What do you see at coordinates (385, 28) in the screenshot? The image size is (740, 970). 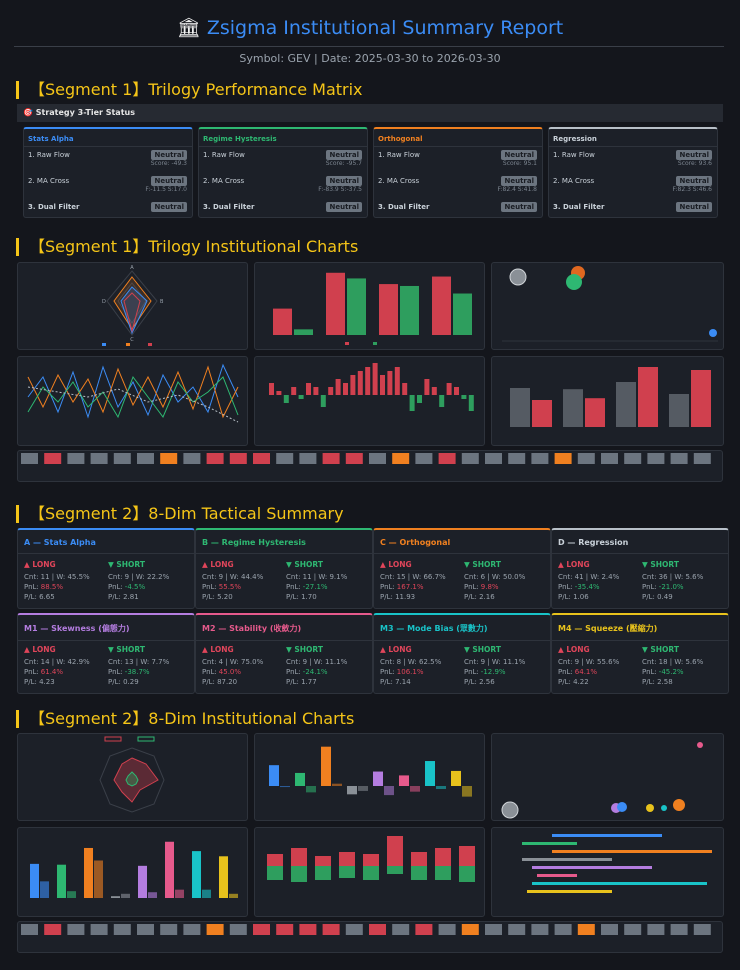 I see `report-title-text: Zsigma Institutional Summary Report` at bounding box center [385, 28].